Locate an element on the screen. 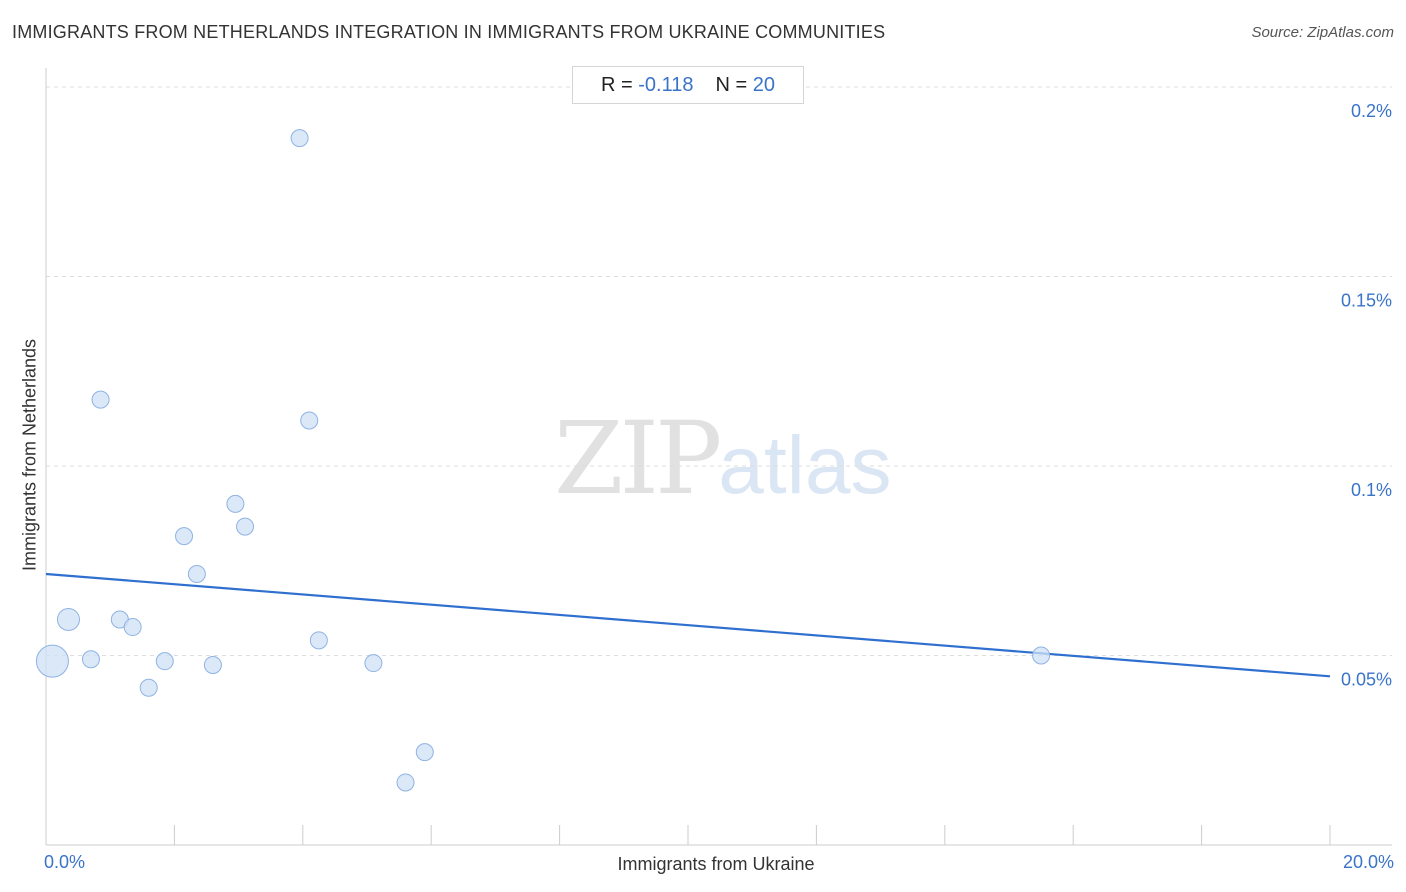 The width and height of the screenshot is (1406, 892). y-axis-label: Immigrants from Netherlands is located at coordinates (29, 455).